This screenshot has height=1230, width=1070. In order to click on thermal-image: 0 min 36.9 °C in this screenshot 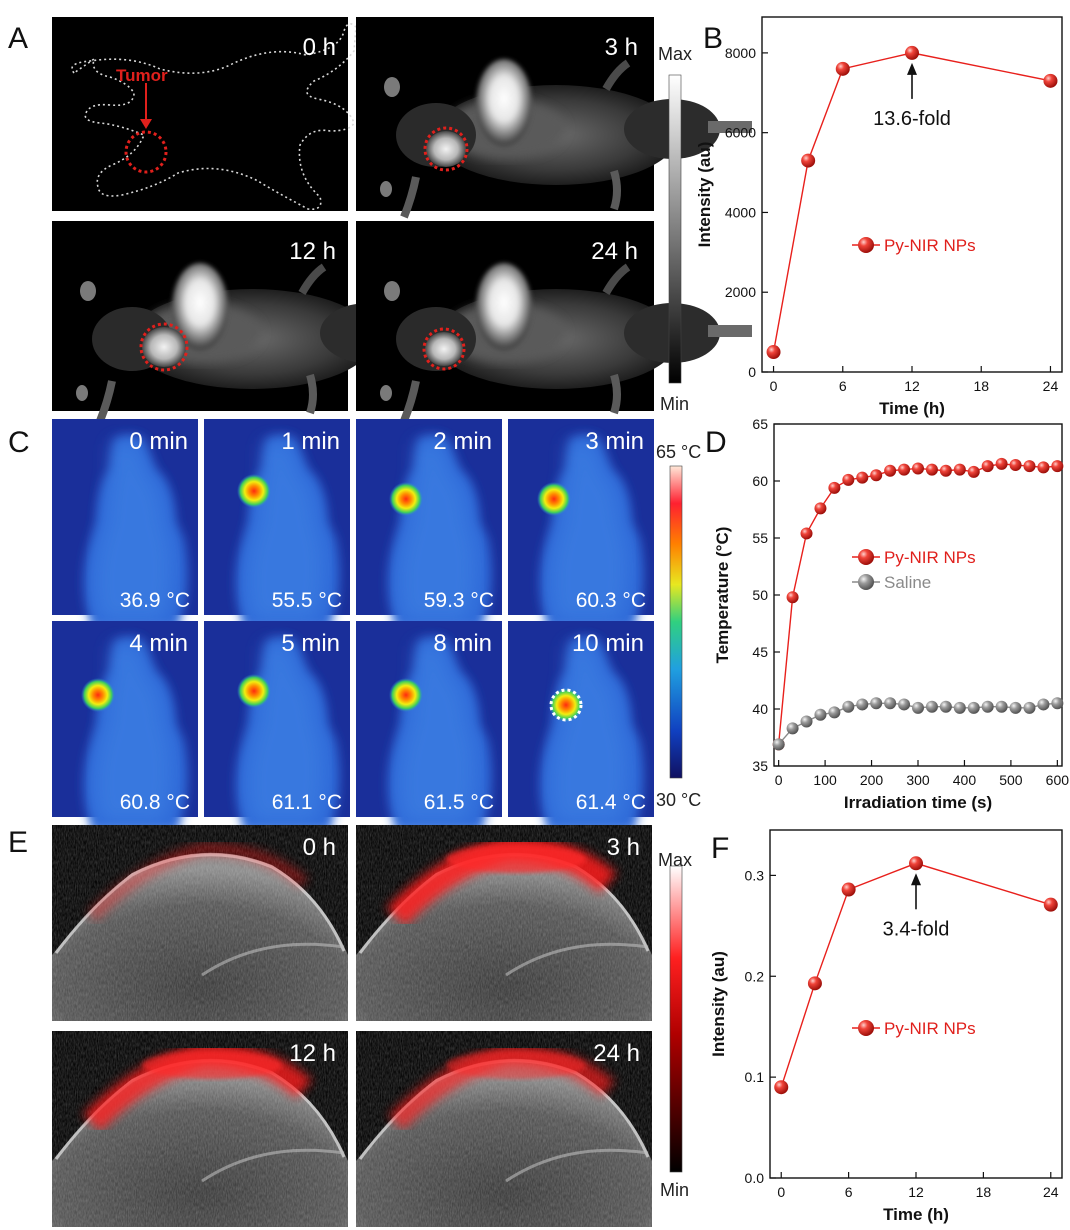, I will do `click(125, 524)`.